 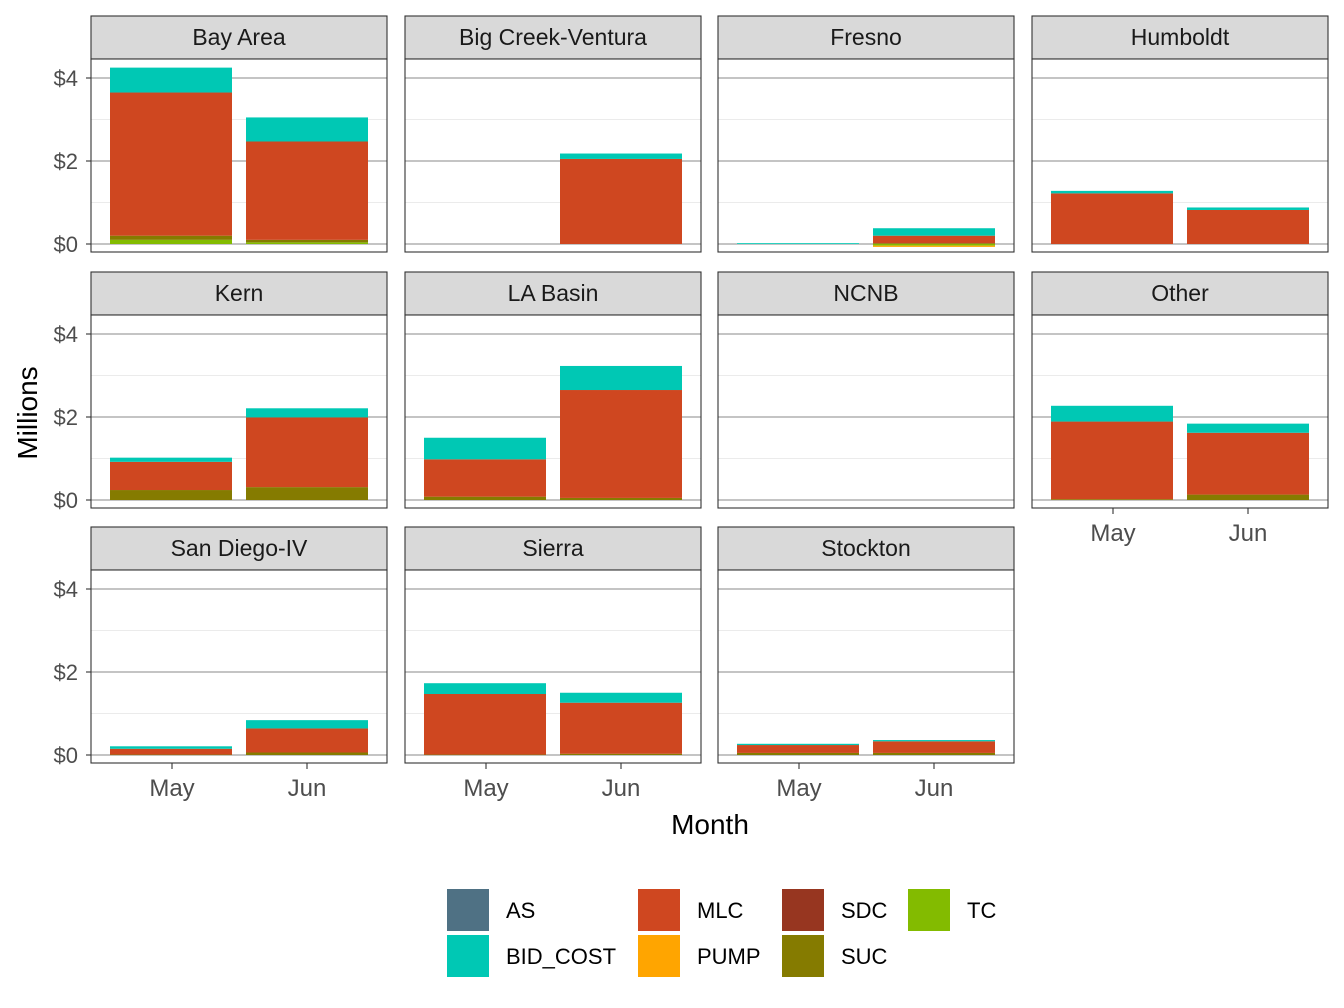 I want to click on facet-strip-label: Kern, so click(x=239, y=293).